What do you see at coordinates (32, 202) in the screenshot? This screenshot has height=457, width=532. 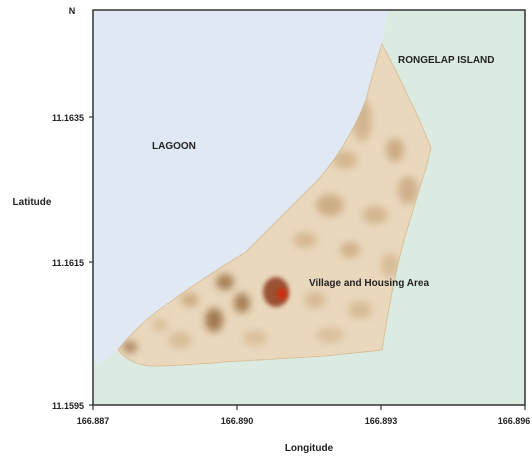 I see `y-axis-title: Latitude` at bounding box center [32, 202].